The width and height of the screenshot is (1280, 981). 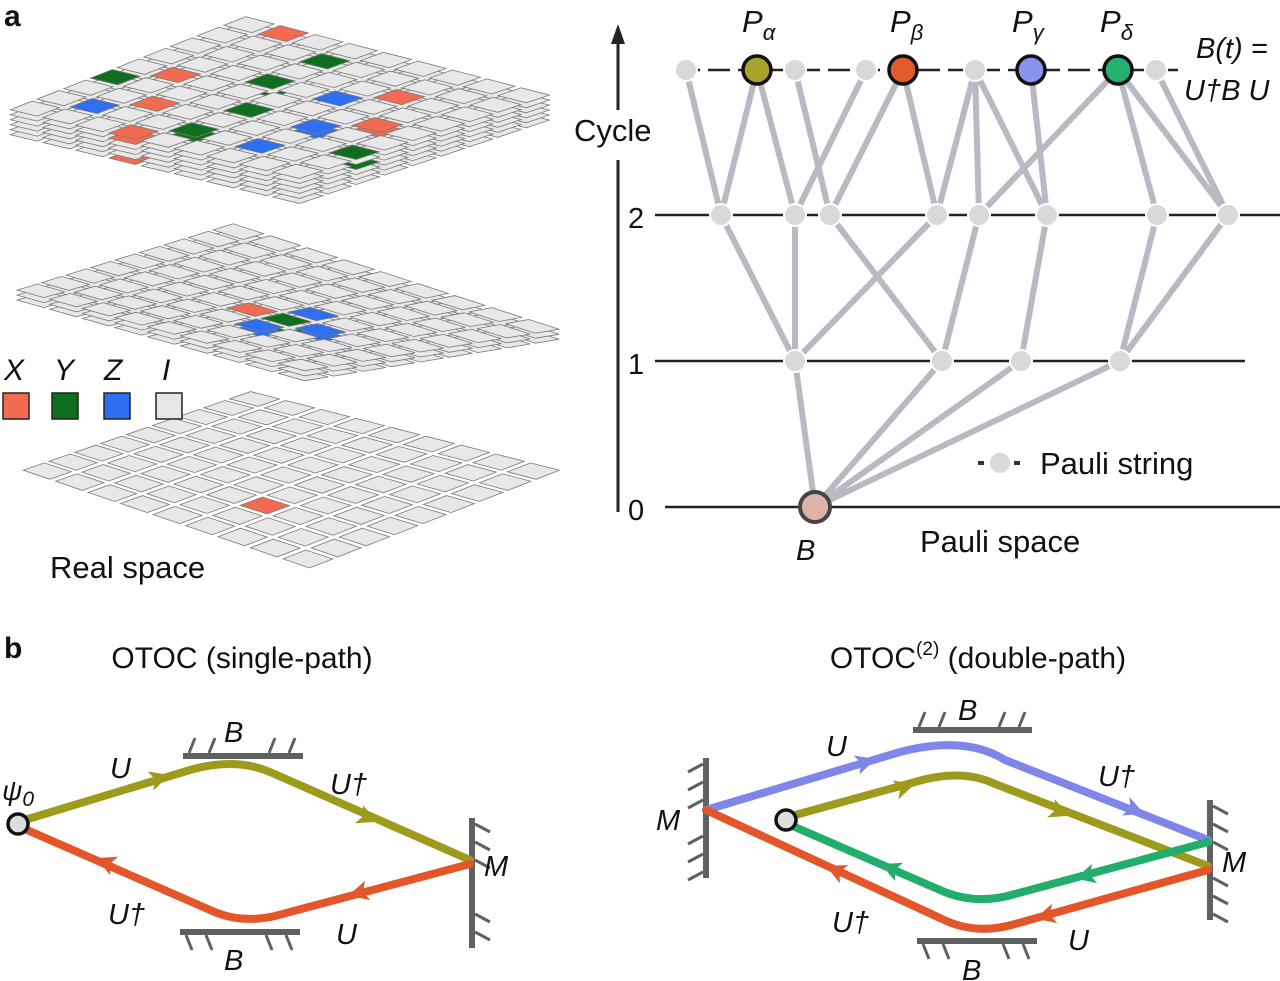 What do you see at coordinates (12, 16) in the screenshot?
I see `panel-a-label: a` at bounding box center [12, 16].